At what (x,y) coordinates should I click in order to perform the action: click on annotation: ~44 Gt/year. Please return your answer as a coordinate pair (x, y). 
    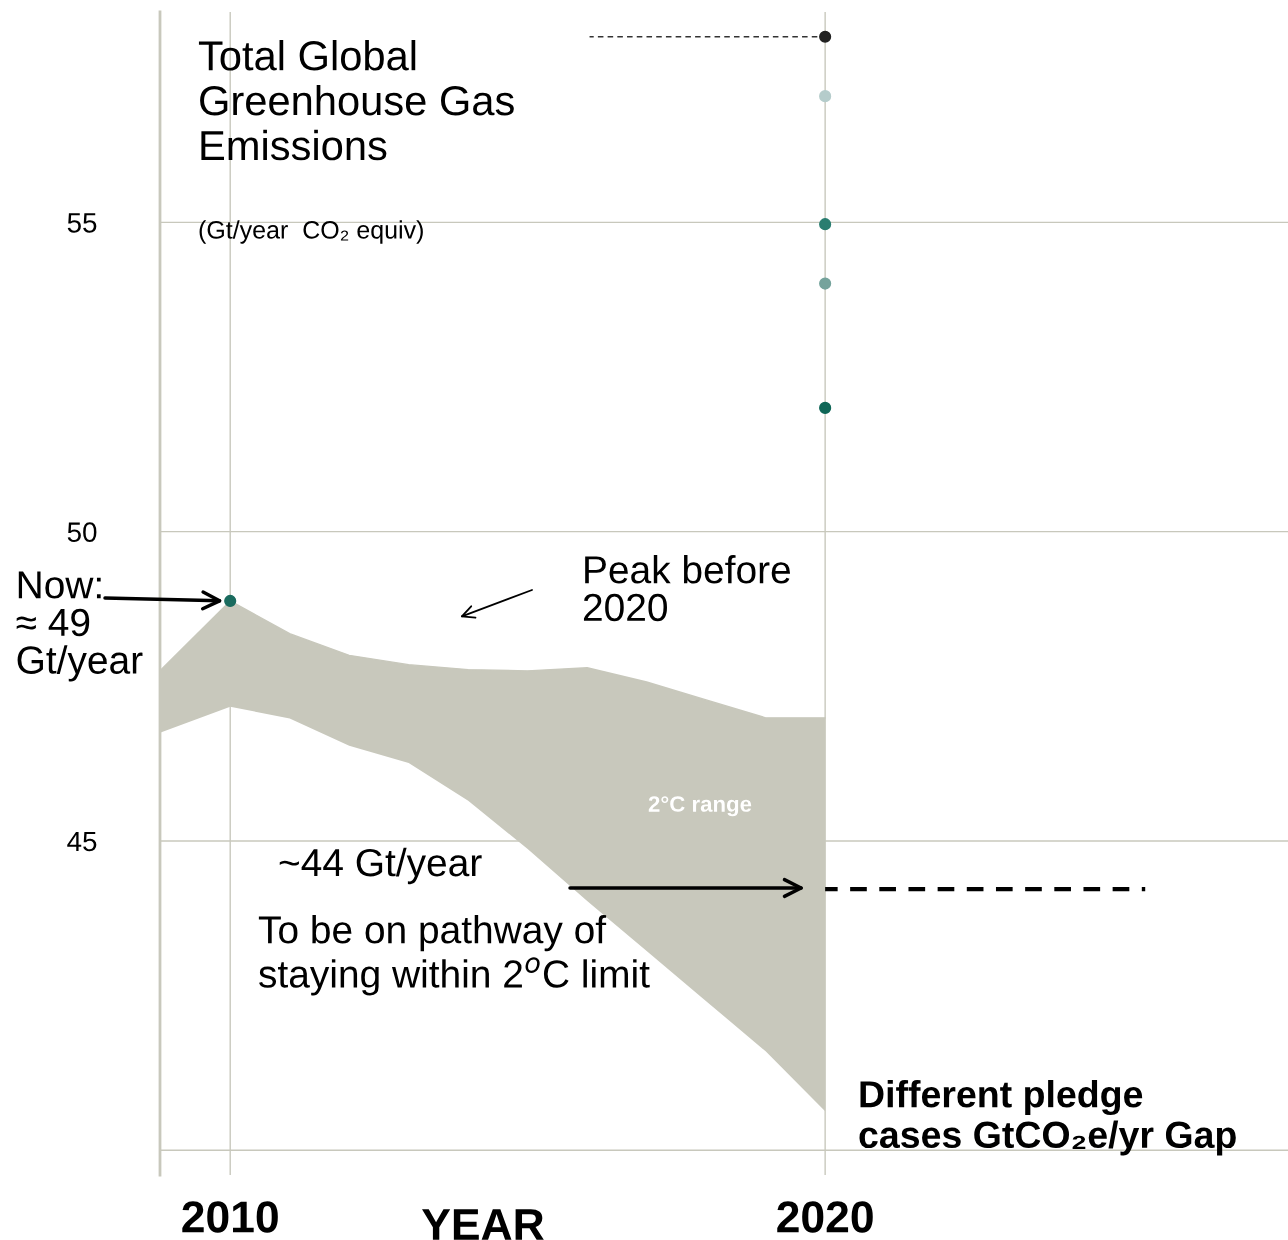
    Looking at the image, I should click on (380, 866).